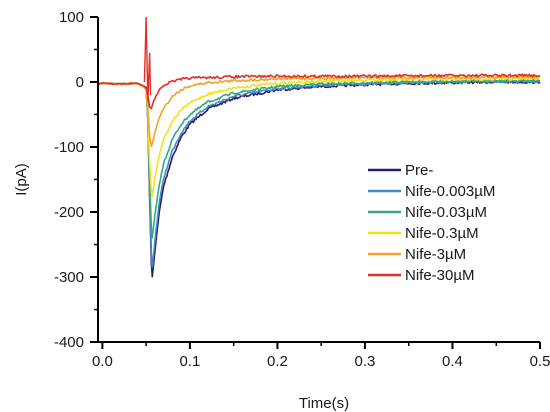  What do you see at coordinates (76, 180) in the screenshot?
I see `y-ticks: -400 -300 -200 -100 0 100` at bounding box center [76, 180].